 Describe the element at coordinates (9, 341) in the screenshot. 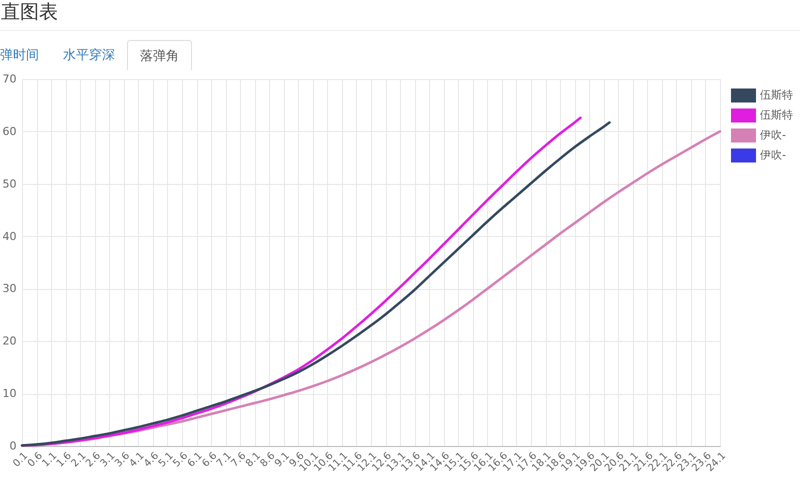

I see `y-tick-label: 20` at that location.